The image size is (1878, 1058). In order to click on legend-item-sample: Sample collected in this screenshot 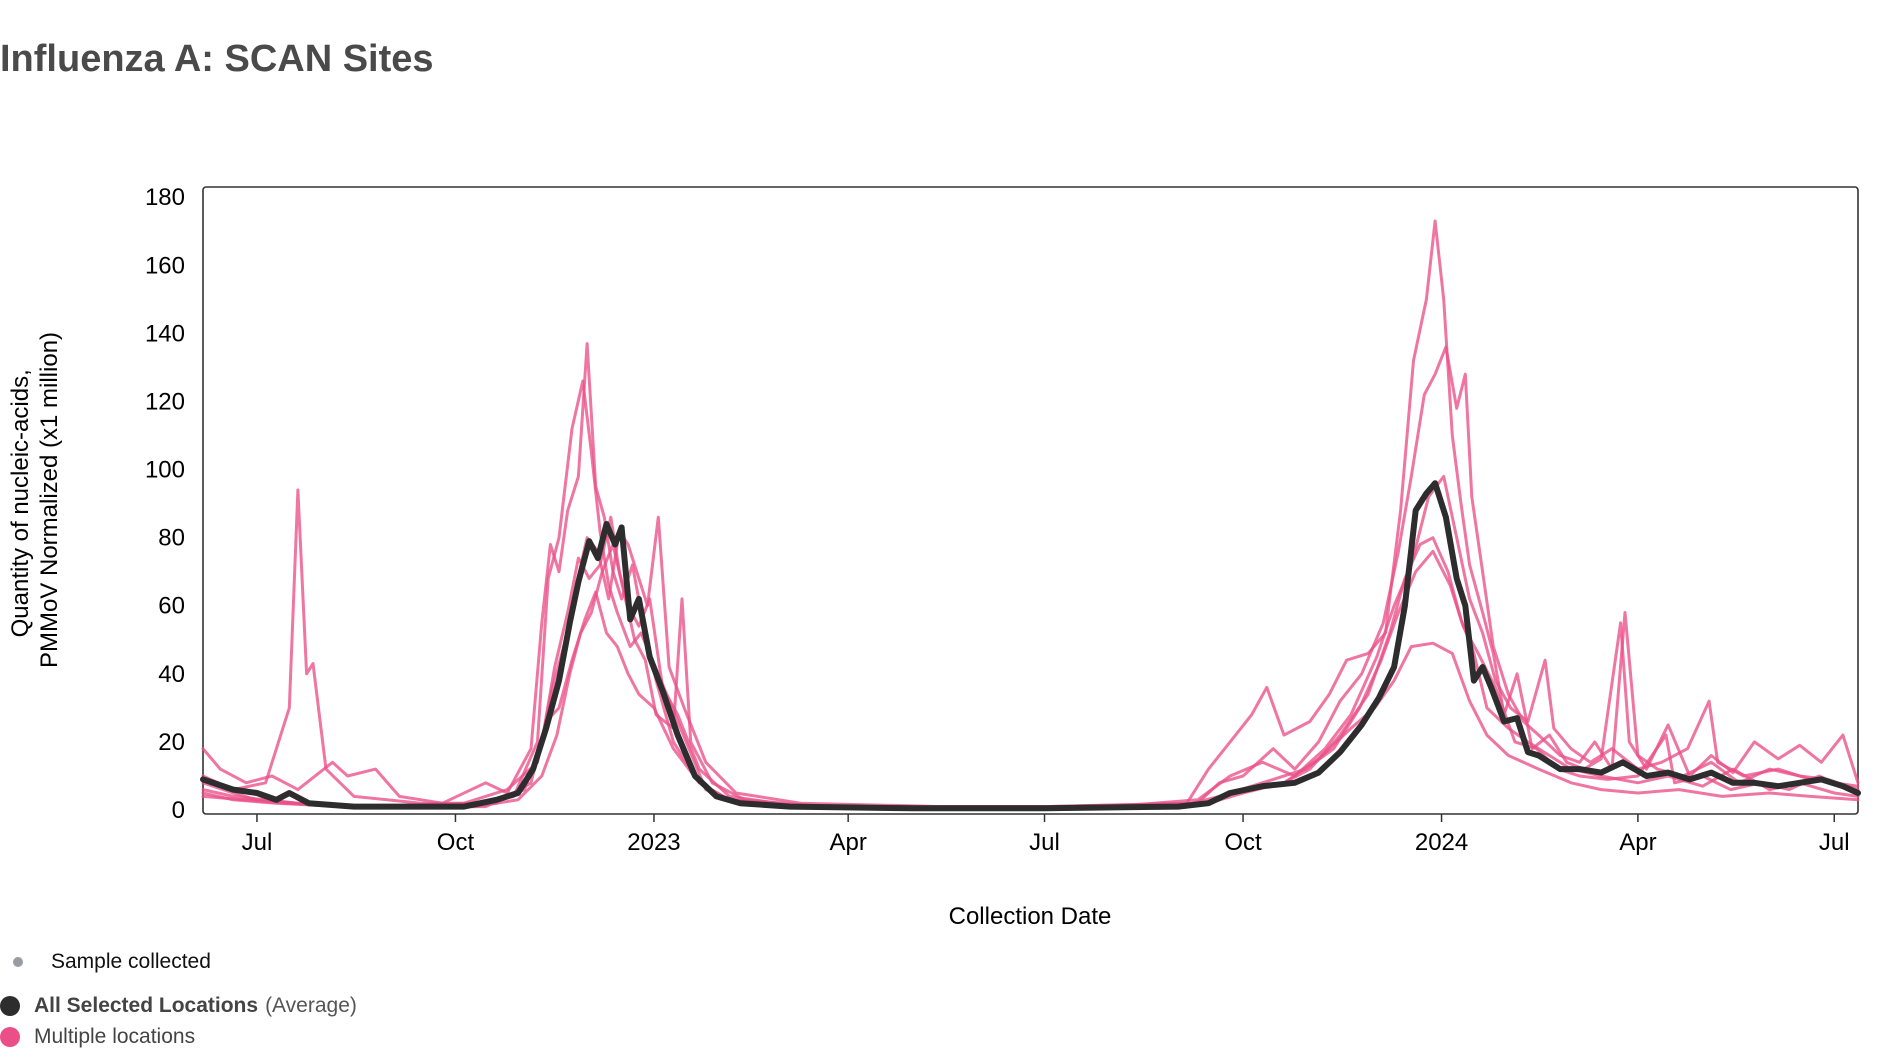, I will do `click(112, 962)`.